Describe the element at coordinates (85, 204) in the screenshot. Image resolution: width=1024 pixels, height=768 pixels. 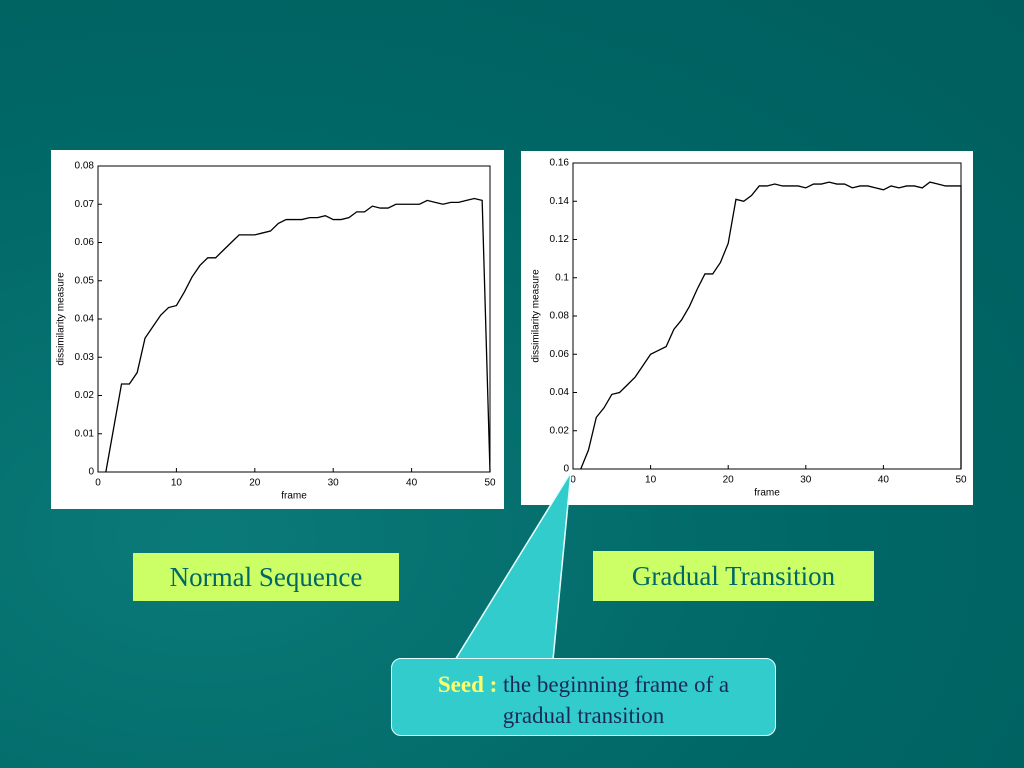
I see `y-tick-label: 0.07` at that location.